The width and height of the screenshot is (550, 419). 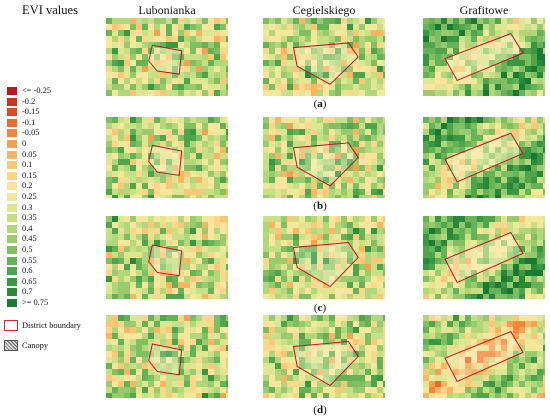 I want to click on legend-item: 0.3, so click(x=19, y=208).